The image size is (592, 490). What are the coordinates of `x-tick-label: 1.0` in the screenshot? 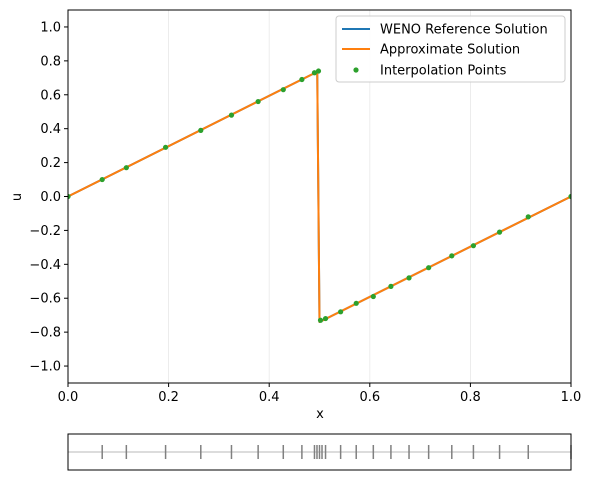 It's located at (571, 397).